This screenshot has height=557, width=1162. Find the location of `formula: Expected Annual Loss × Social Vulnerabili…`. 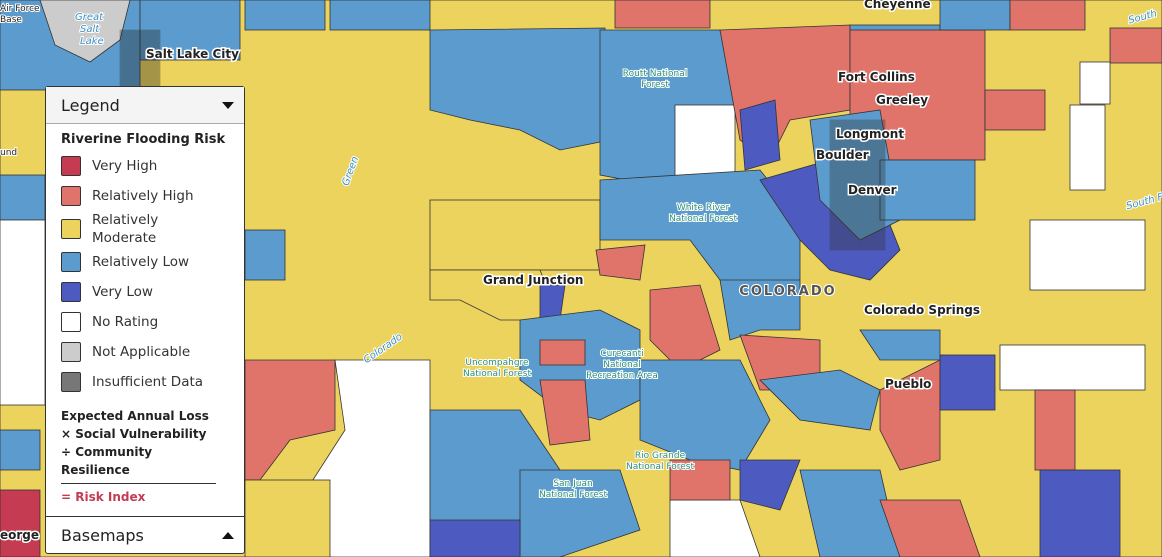

formula: Expected Annual Loss × Social Vulnerabili… is located at coordinates (138, 445).